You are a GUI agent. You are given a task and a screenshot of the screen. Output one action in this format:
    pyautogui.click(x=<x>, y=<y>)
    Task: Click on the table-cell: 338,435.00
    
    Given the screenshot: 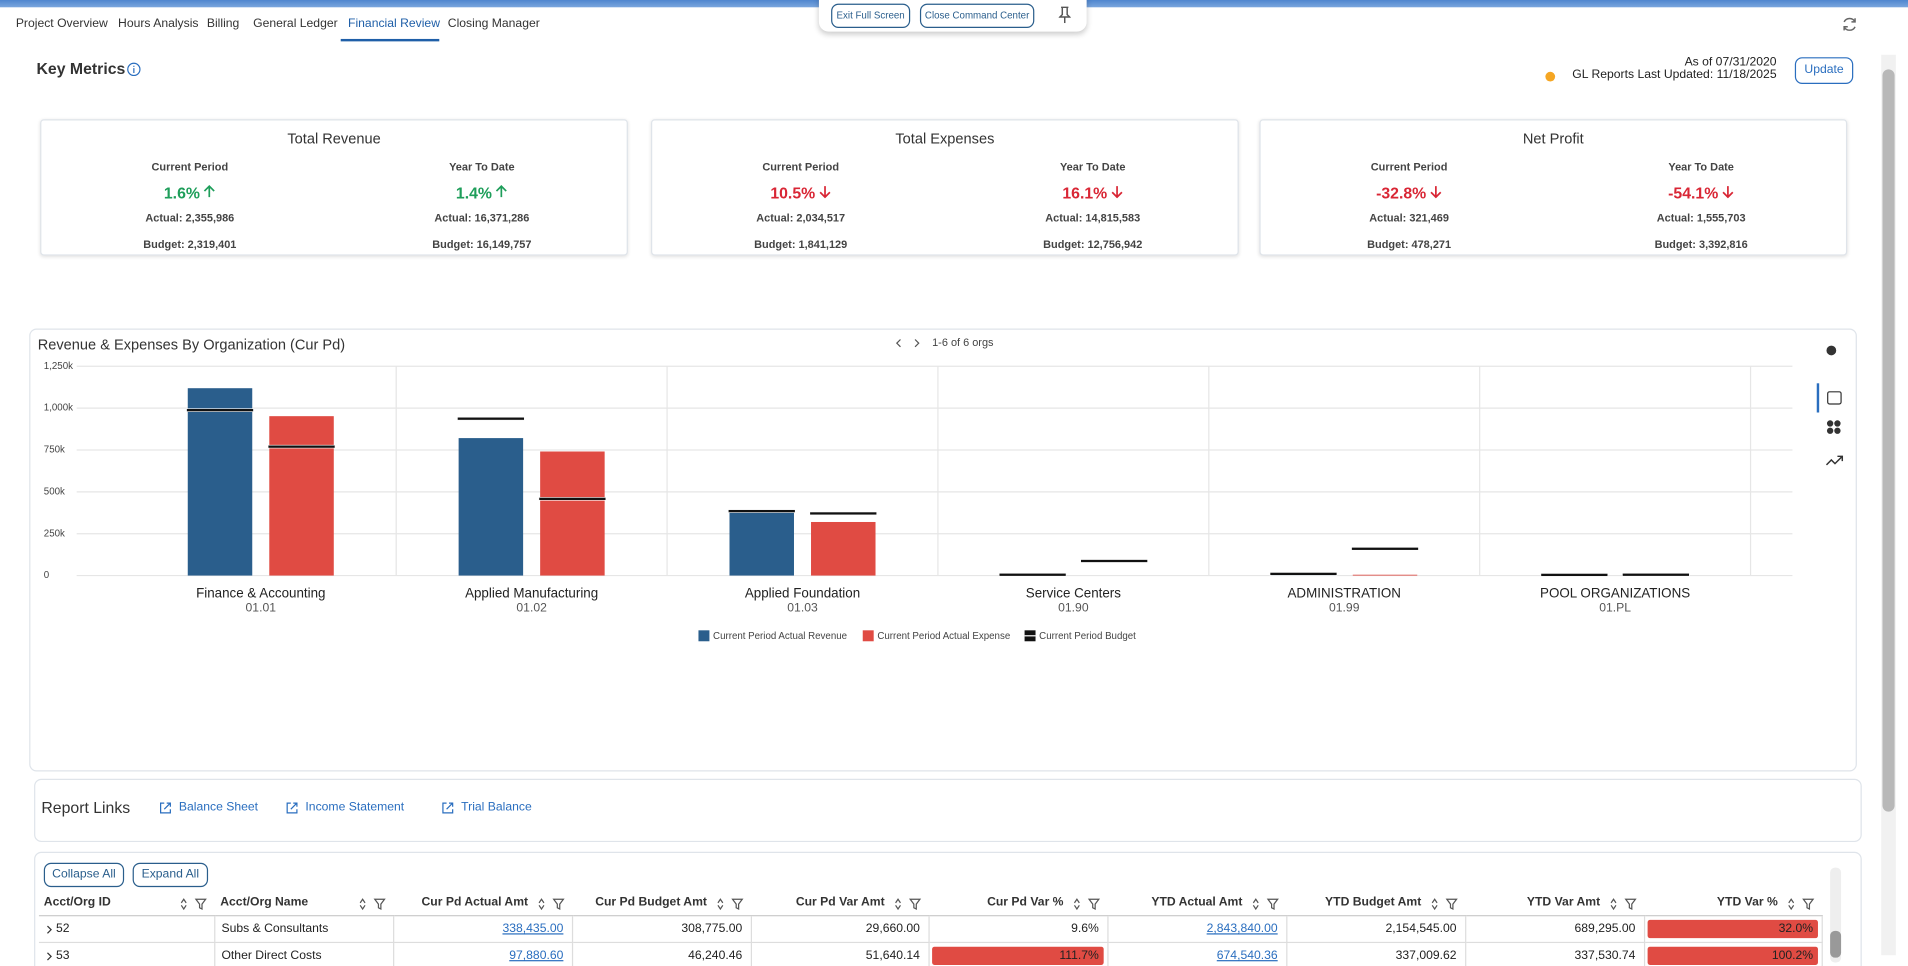 What is the action you would take?
    pyautogui.click(x=484, y=930)
    